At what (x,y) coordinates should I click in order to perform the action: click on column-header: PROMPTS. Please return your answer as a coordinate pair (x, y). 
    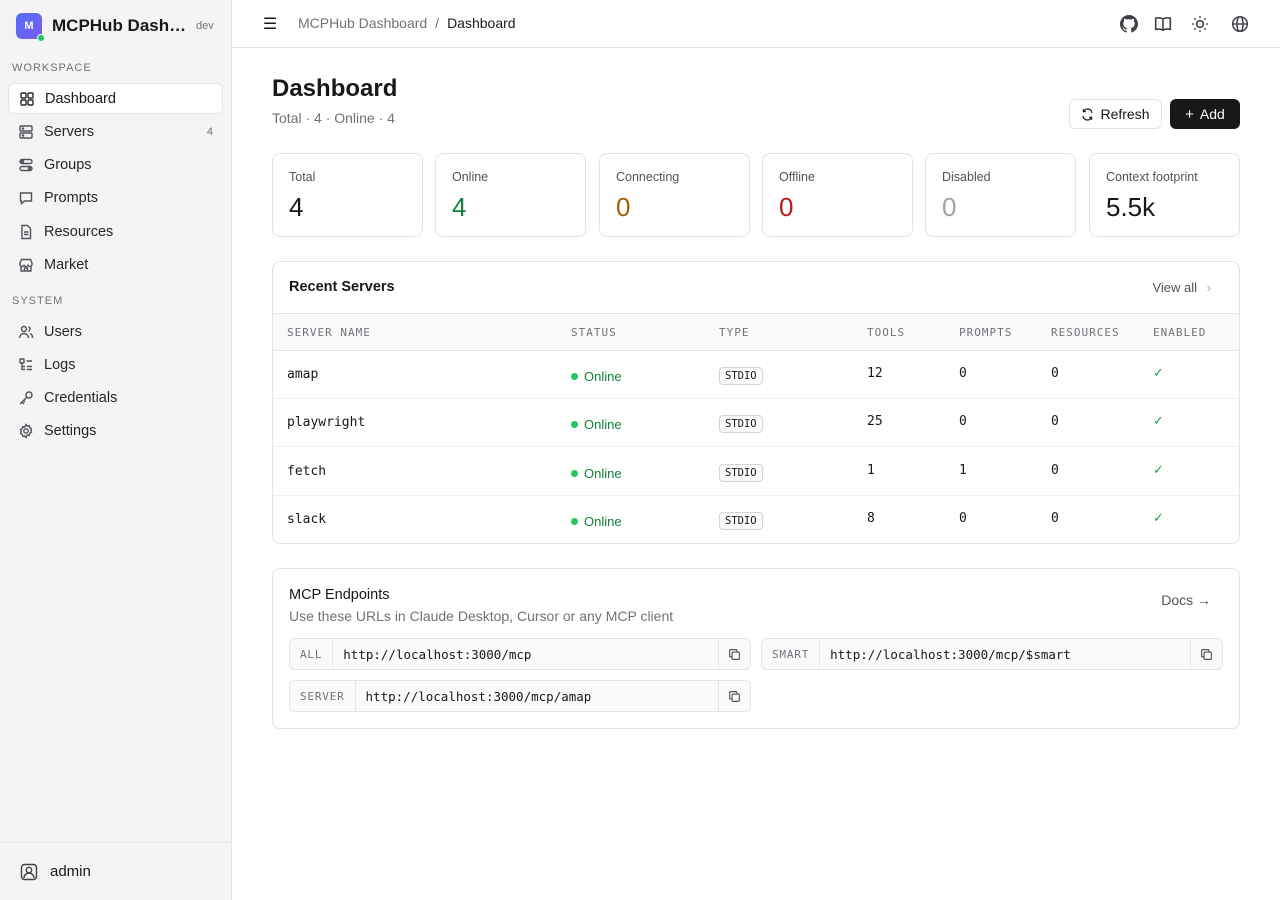
    Looking at the image, I should click on (986, 332).